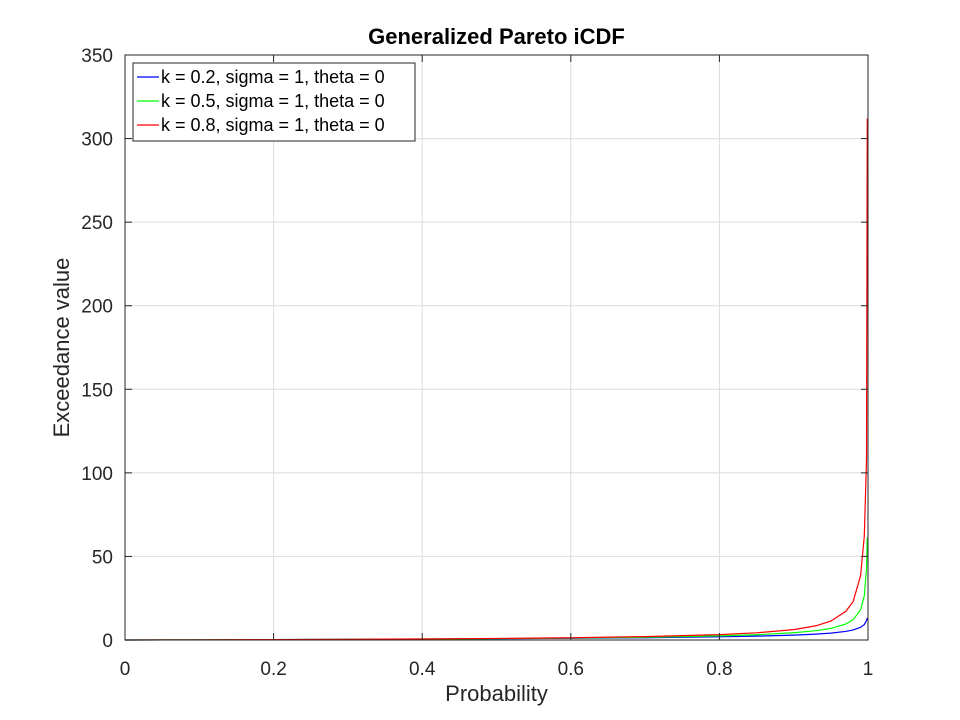  I want to click on y-tick-label: 50, so click(102, 557).